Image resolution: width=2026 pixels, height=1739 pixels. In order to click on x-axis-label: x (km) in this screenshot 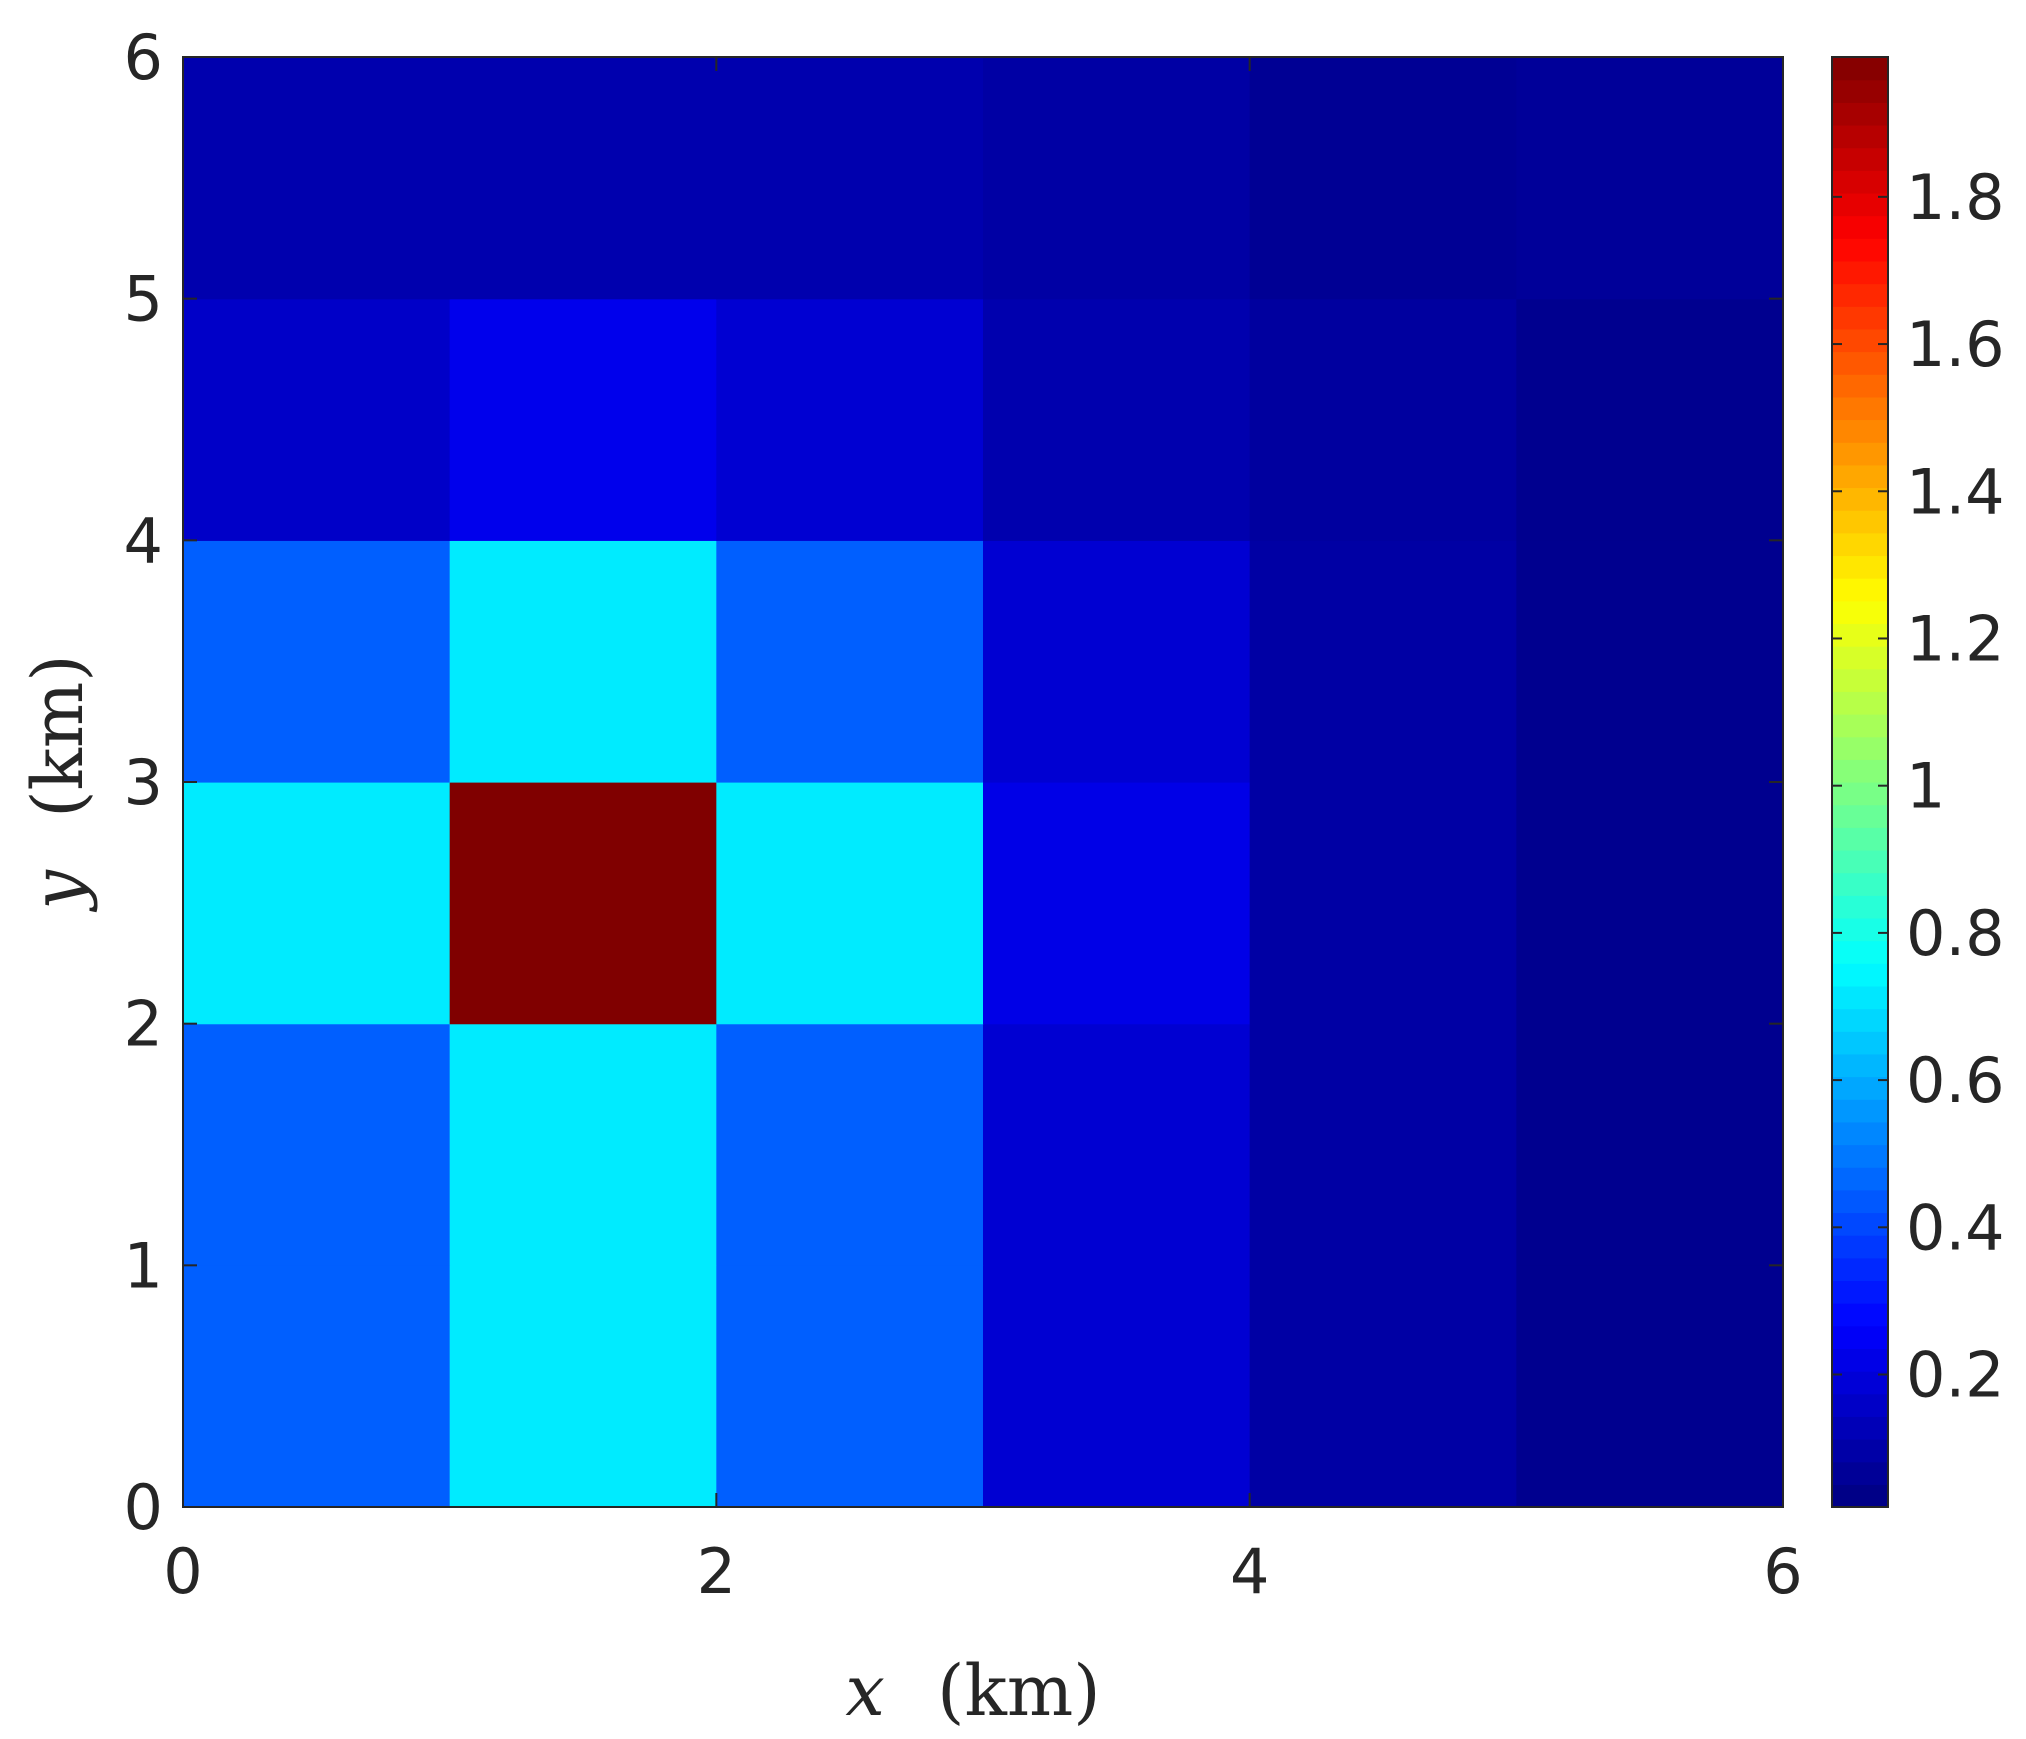, I will do `click(972, 1691)`.